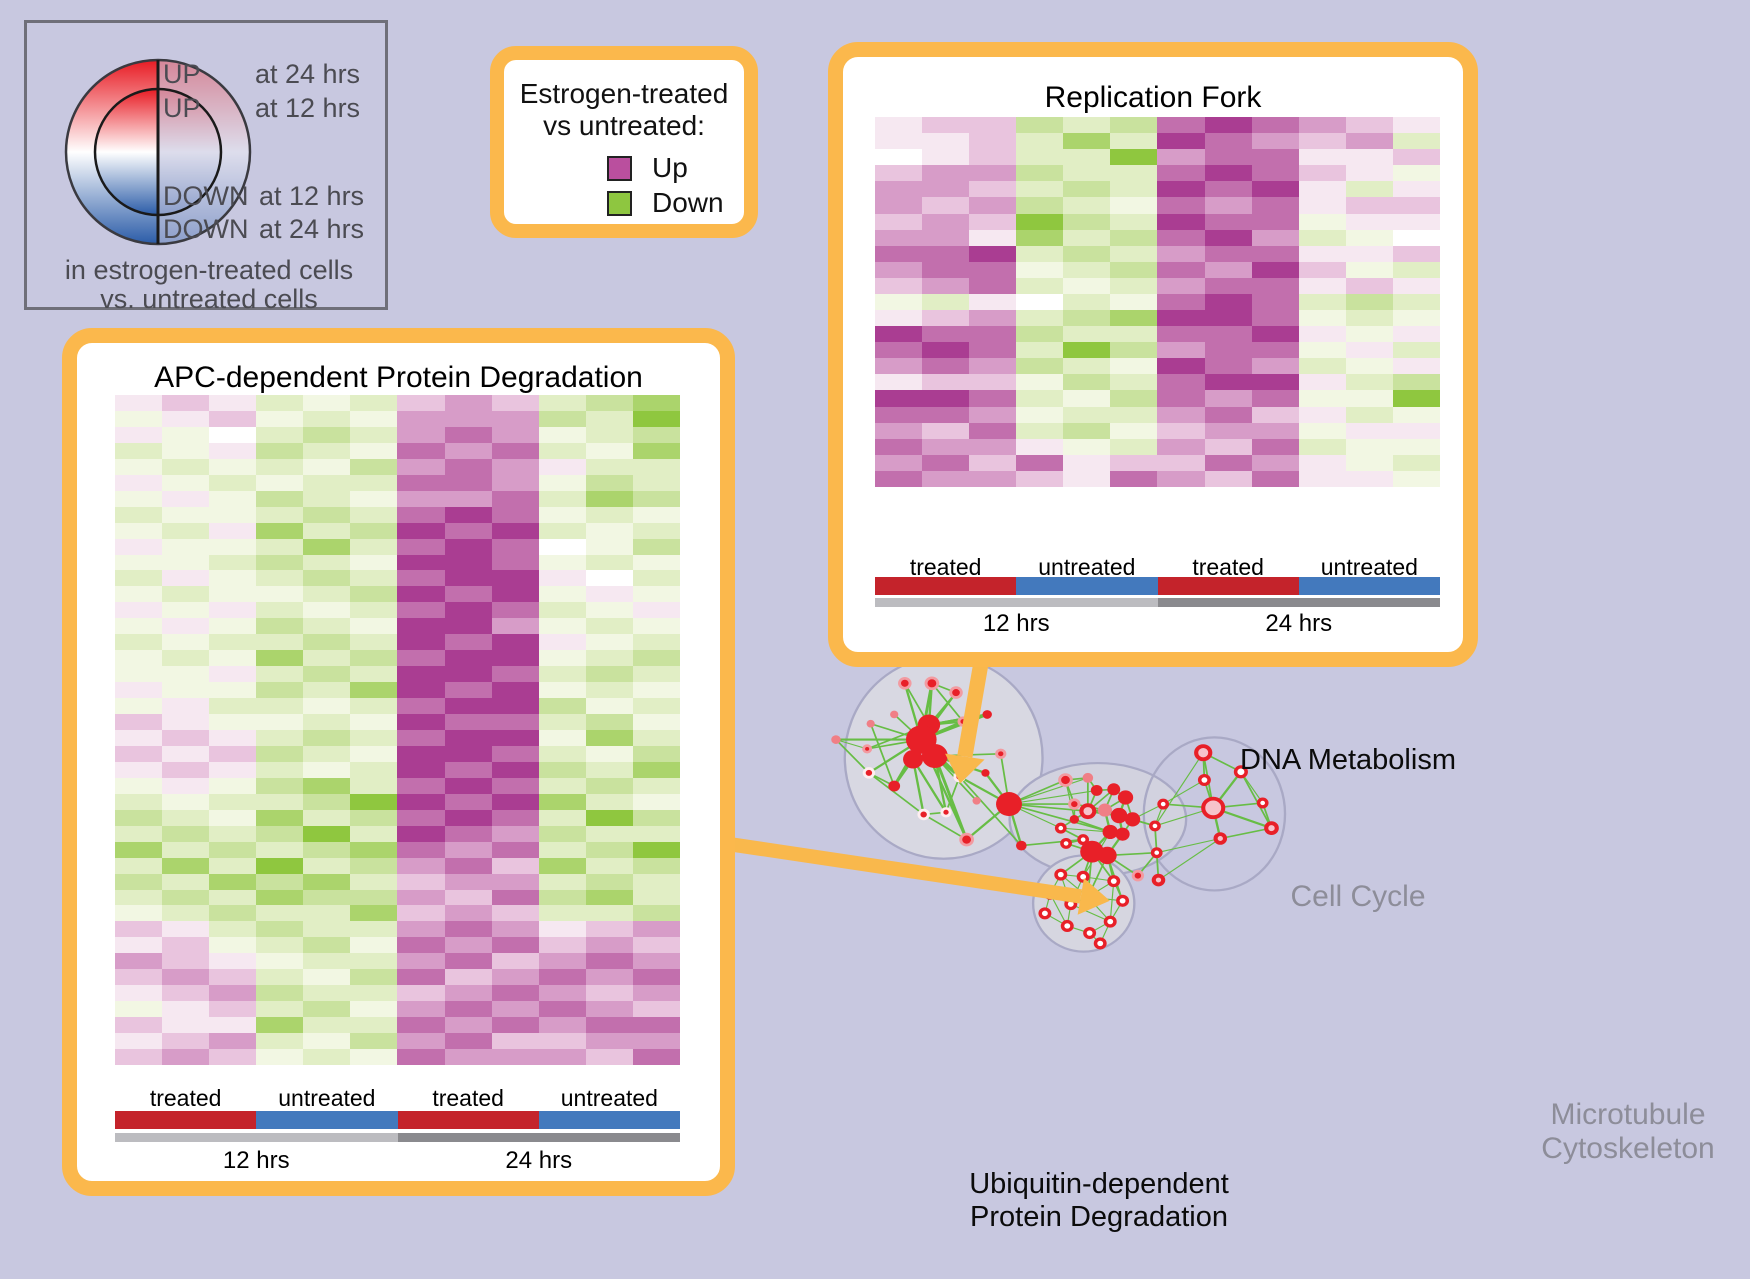 This screenshot has height=1279, width=1750. I want to click on down-color-swatch, so click(619, 203).